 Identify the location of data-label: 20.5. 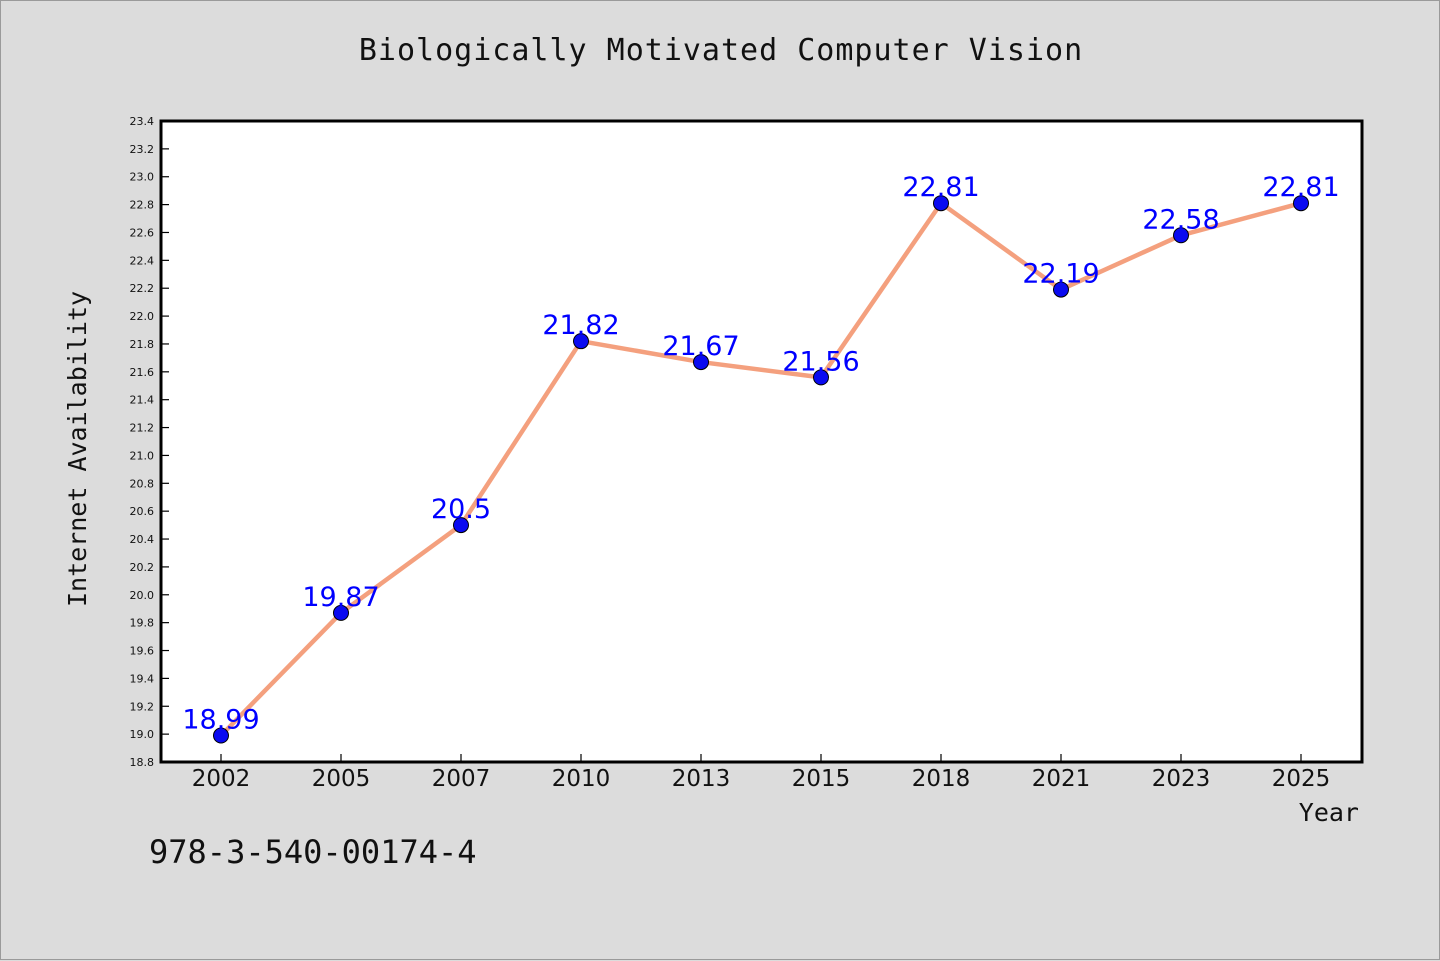
(461, 509).